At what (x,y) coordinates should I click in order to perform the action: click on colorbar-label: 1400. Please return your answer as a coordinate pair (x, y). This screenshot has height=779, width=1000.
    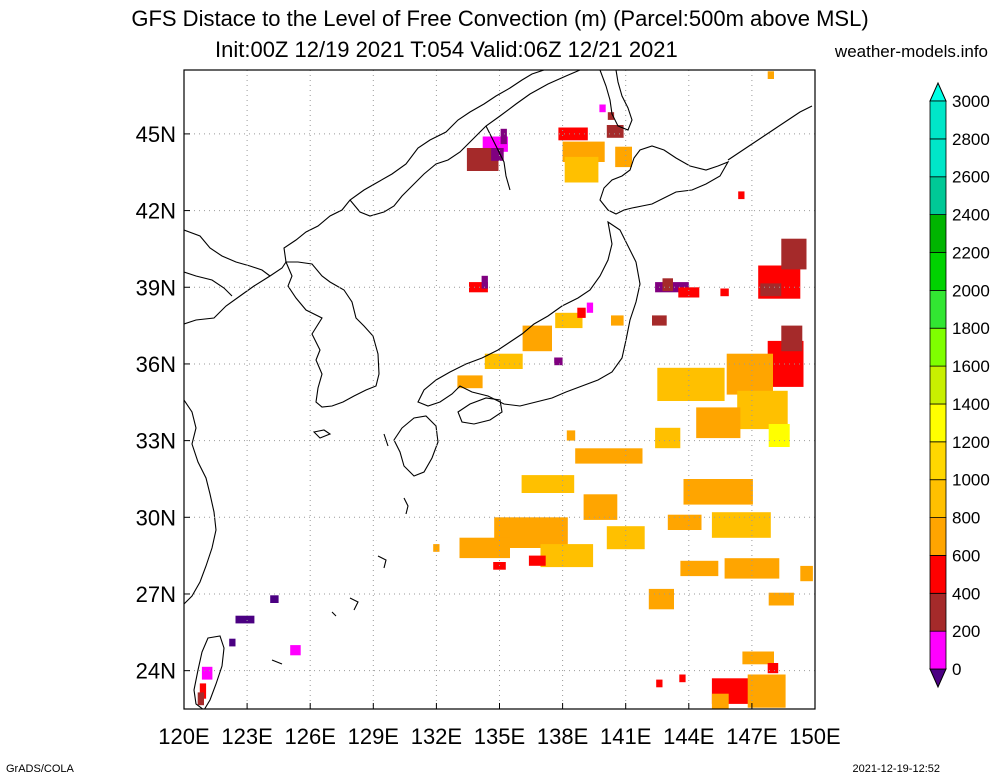
    Looking at the image, I should click on (971, 404).